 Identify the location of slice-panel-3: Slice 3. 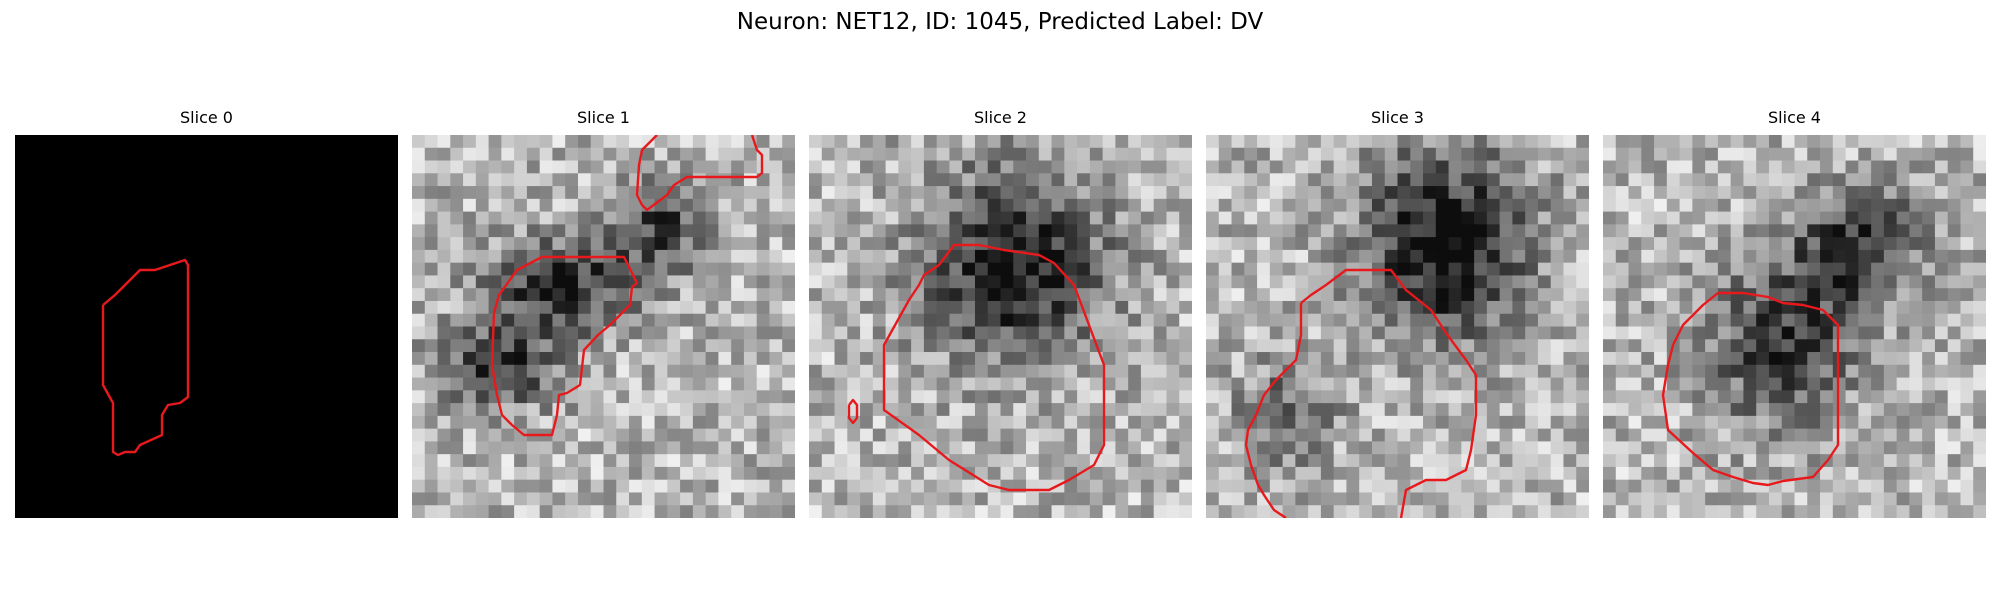
(1397, 313).